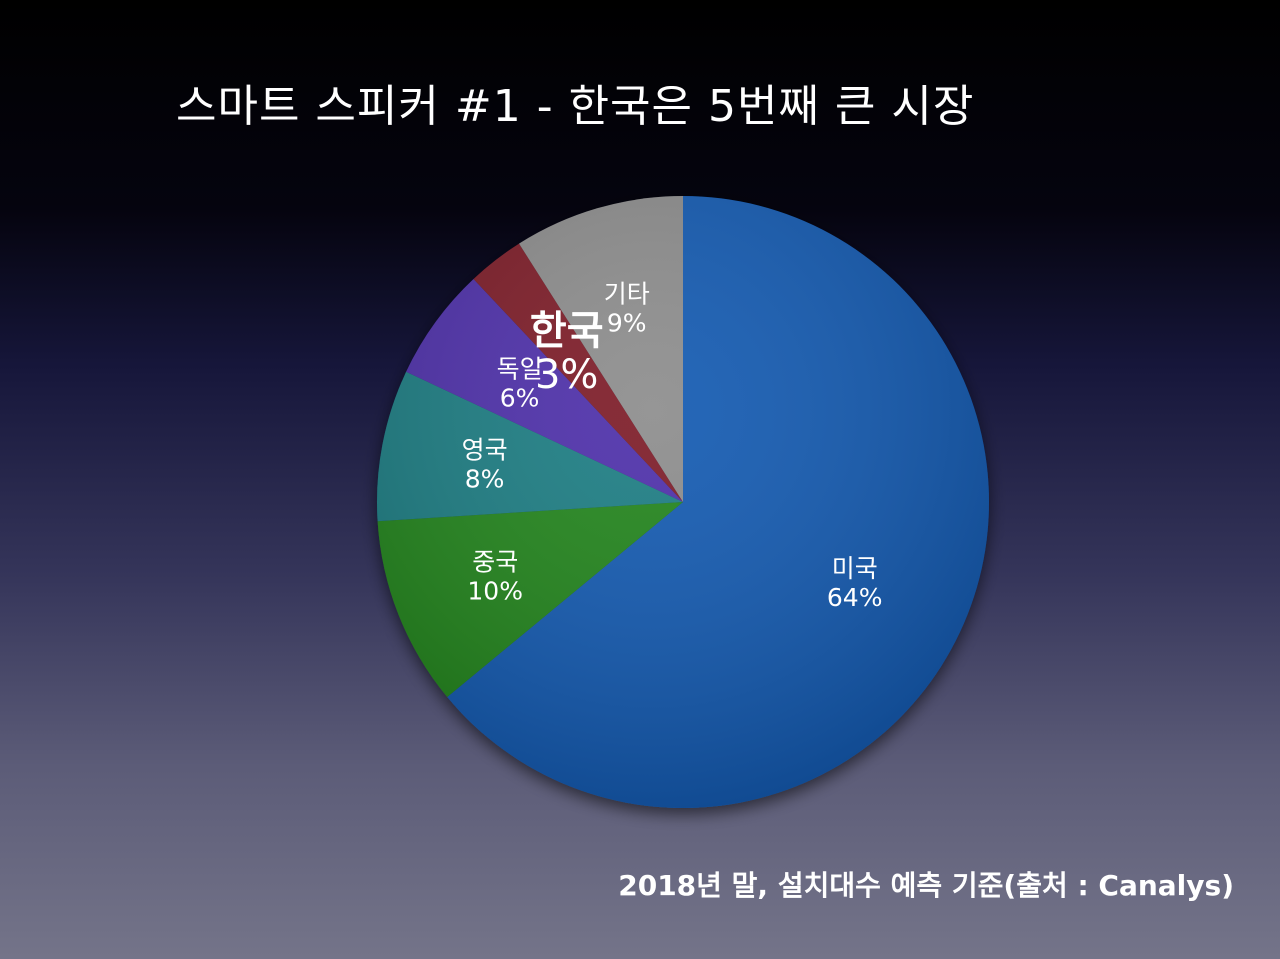 The width and height of the screenshot is (1280, 959). I want to click on slice-name-label: 중국, so click(495, 562).